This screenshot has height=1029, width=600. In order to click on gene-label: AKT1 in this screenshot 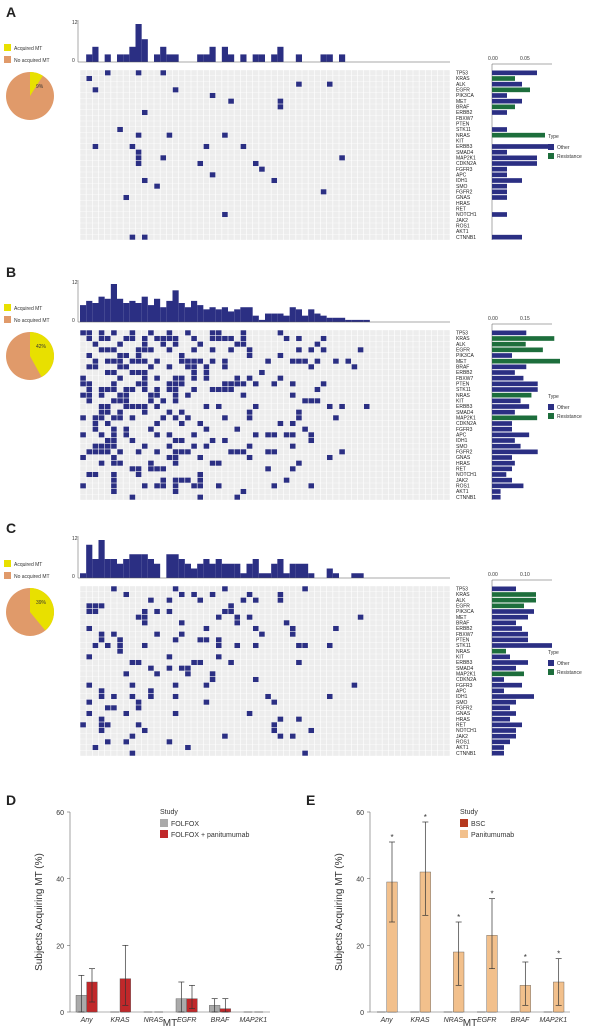, I will do `click(462, 492)`.